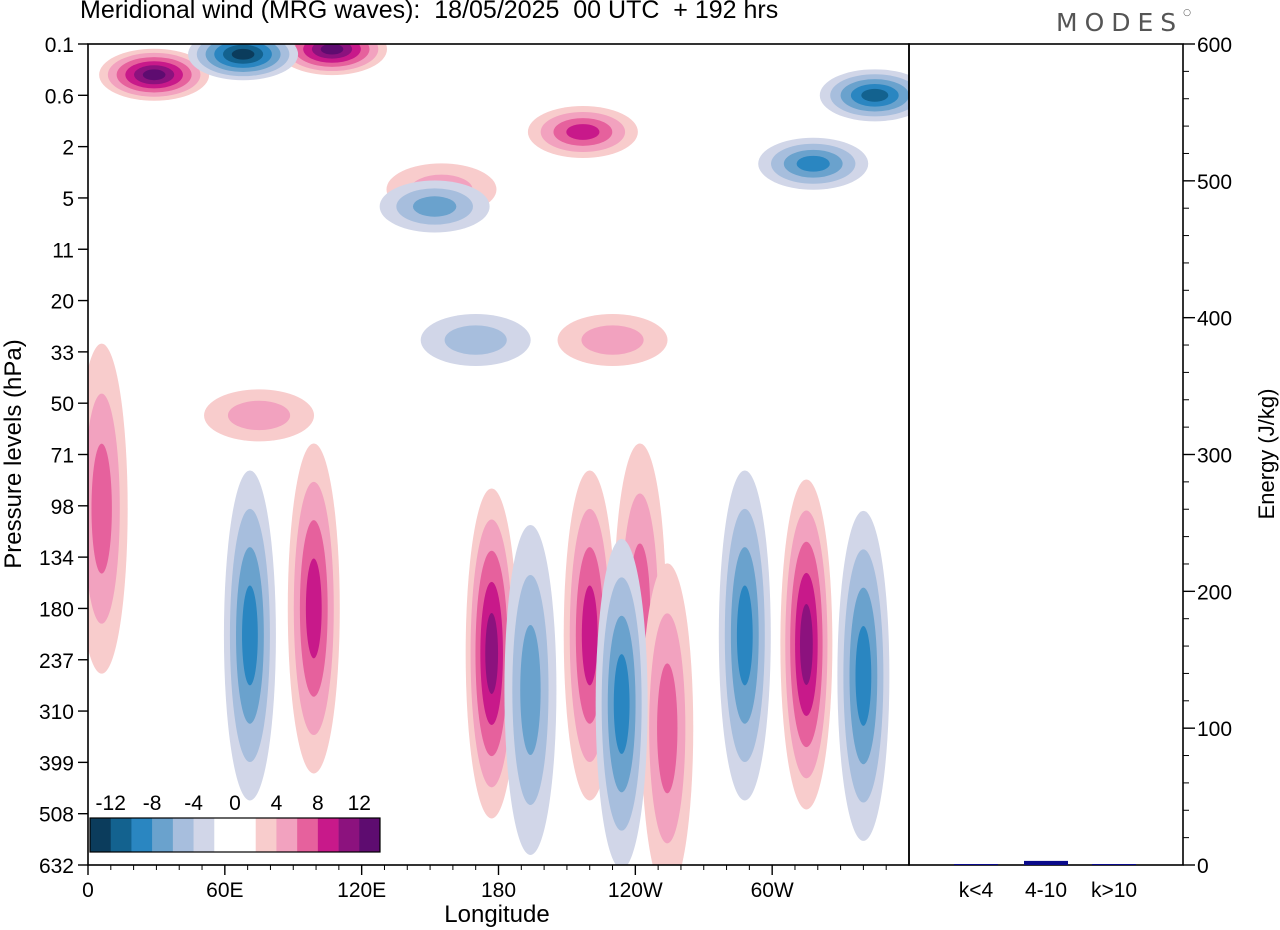 This screenshot has width=1280, height=930. I want to click on y-tick-label: 237, so click(56, 661).